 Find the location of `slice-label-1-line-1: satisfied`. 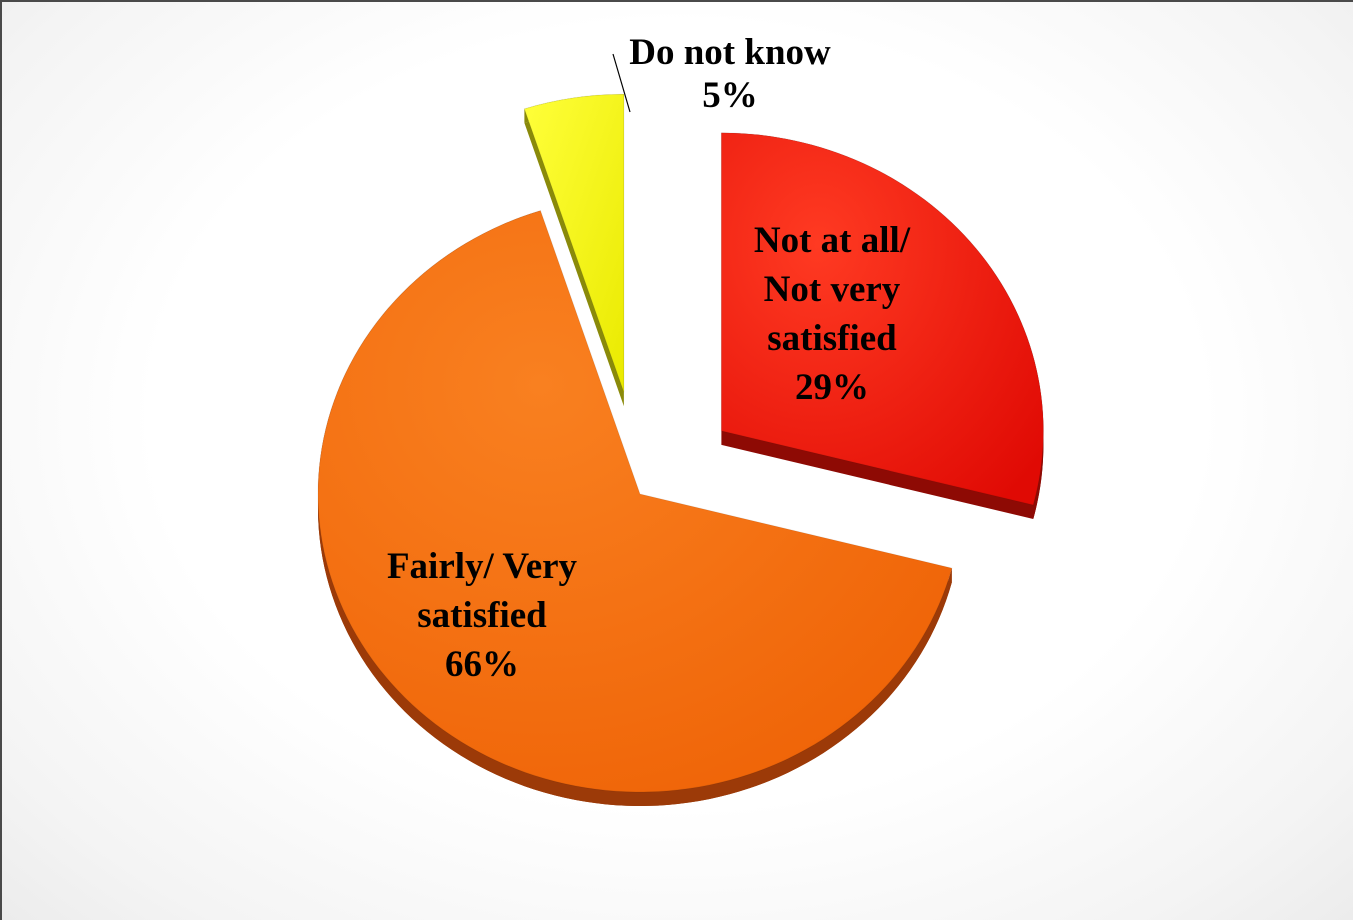

slice-label-1-line-1: satisfied is located at coordinates (482, 615).